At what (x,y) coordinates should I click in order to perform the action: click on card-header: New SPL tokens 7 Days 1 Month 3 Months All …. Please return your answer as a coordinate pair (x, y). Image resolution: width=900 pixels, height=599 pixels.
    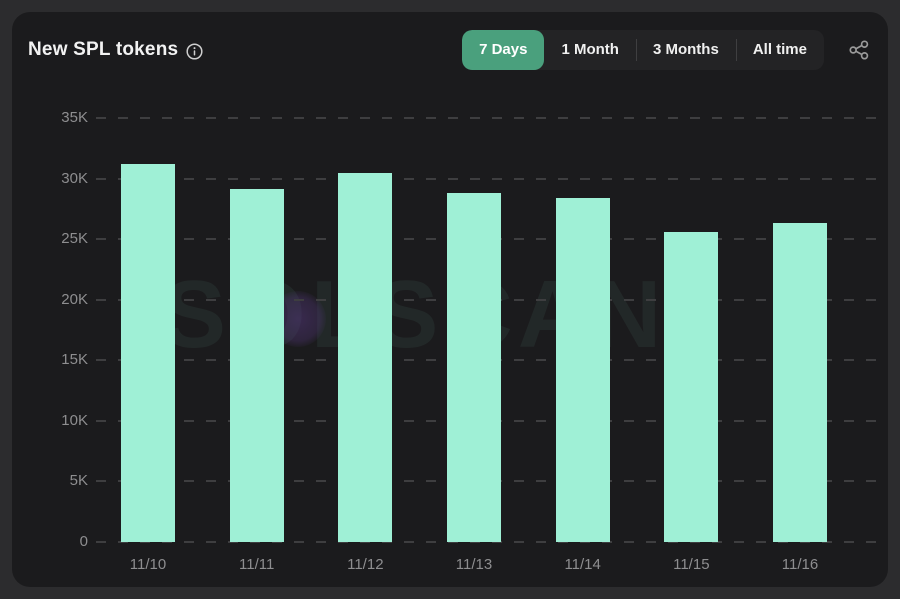
    Looking at the image, I should click on (451, 50).